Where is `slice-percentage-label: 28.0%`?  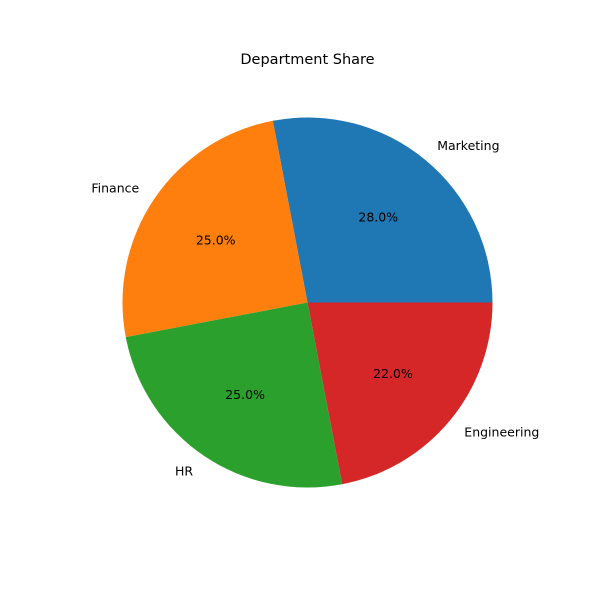 slice-percentage-label: 28.0% is located at coordinates (378, 216).